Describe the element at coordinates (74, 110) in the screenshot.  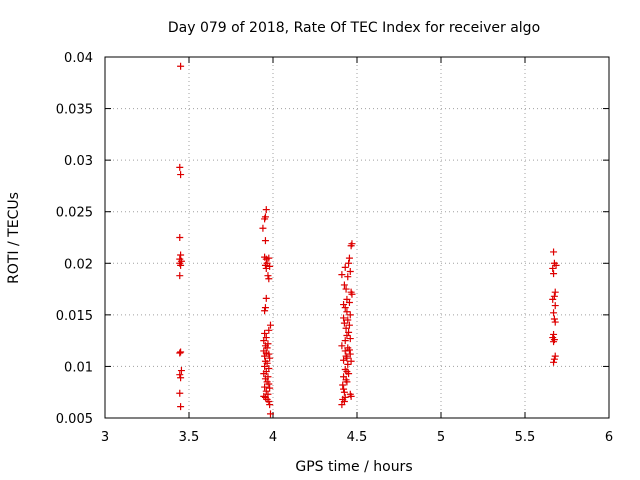
I see `y-tick-label: 0.035` at that location.